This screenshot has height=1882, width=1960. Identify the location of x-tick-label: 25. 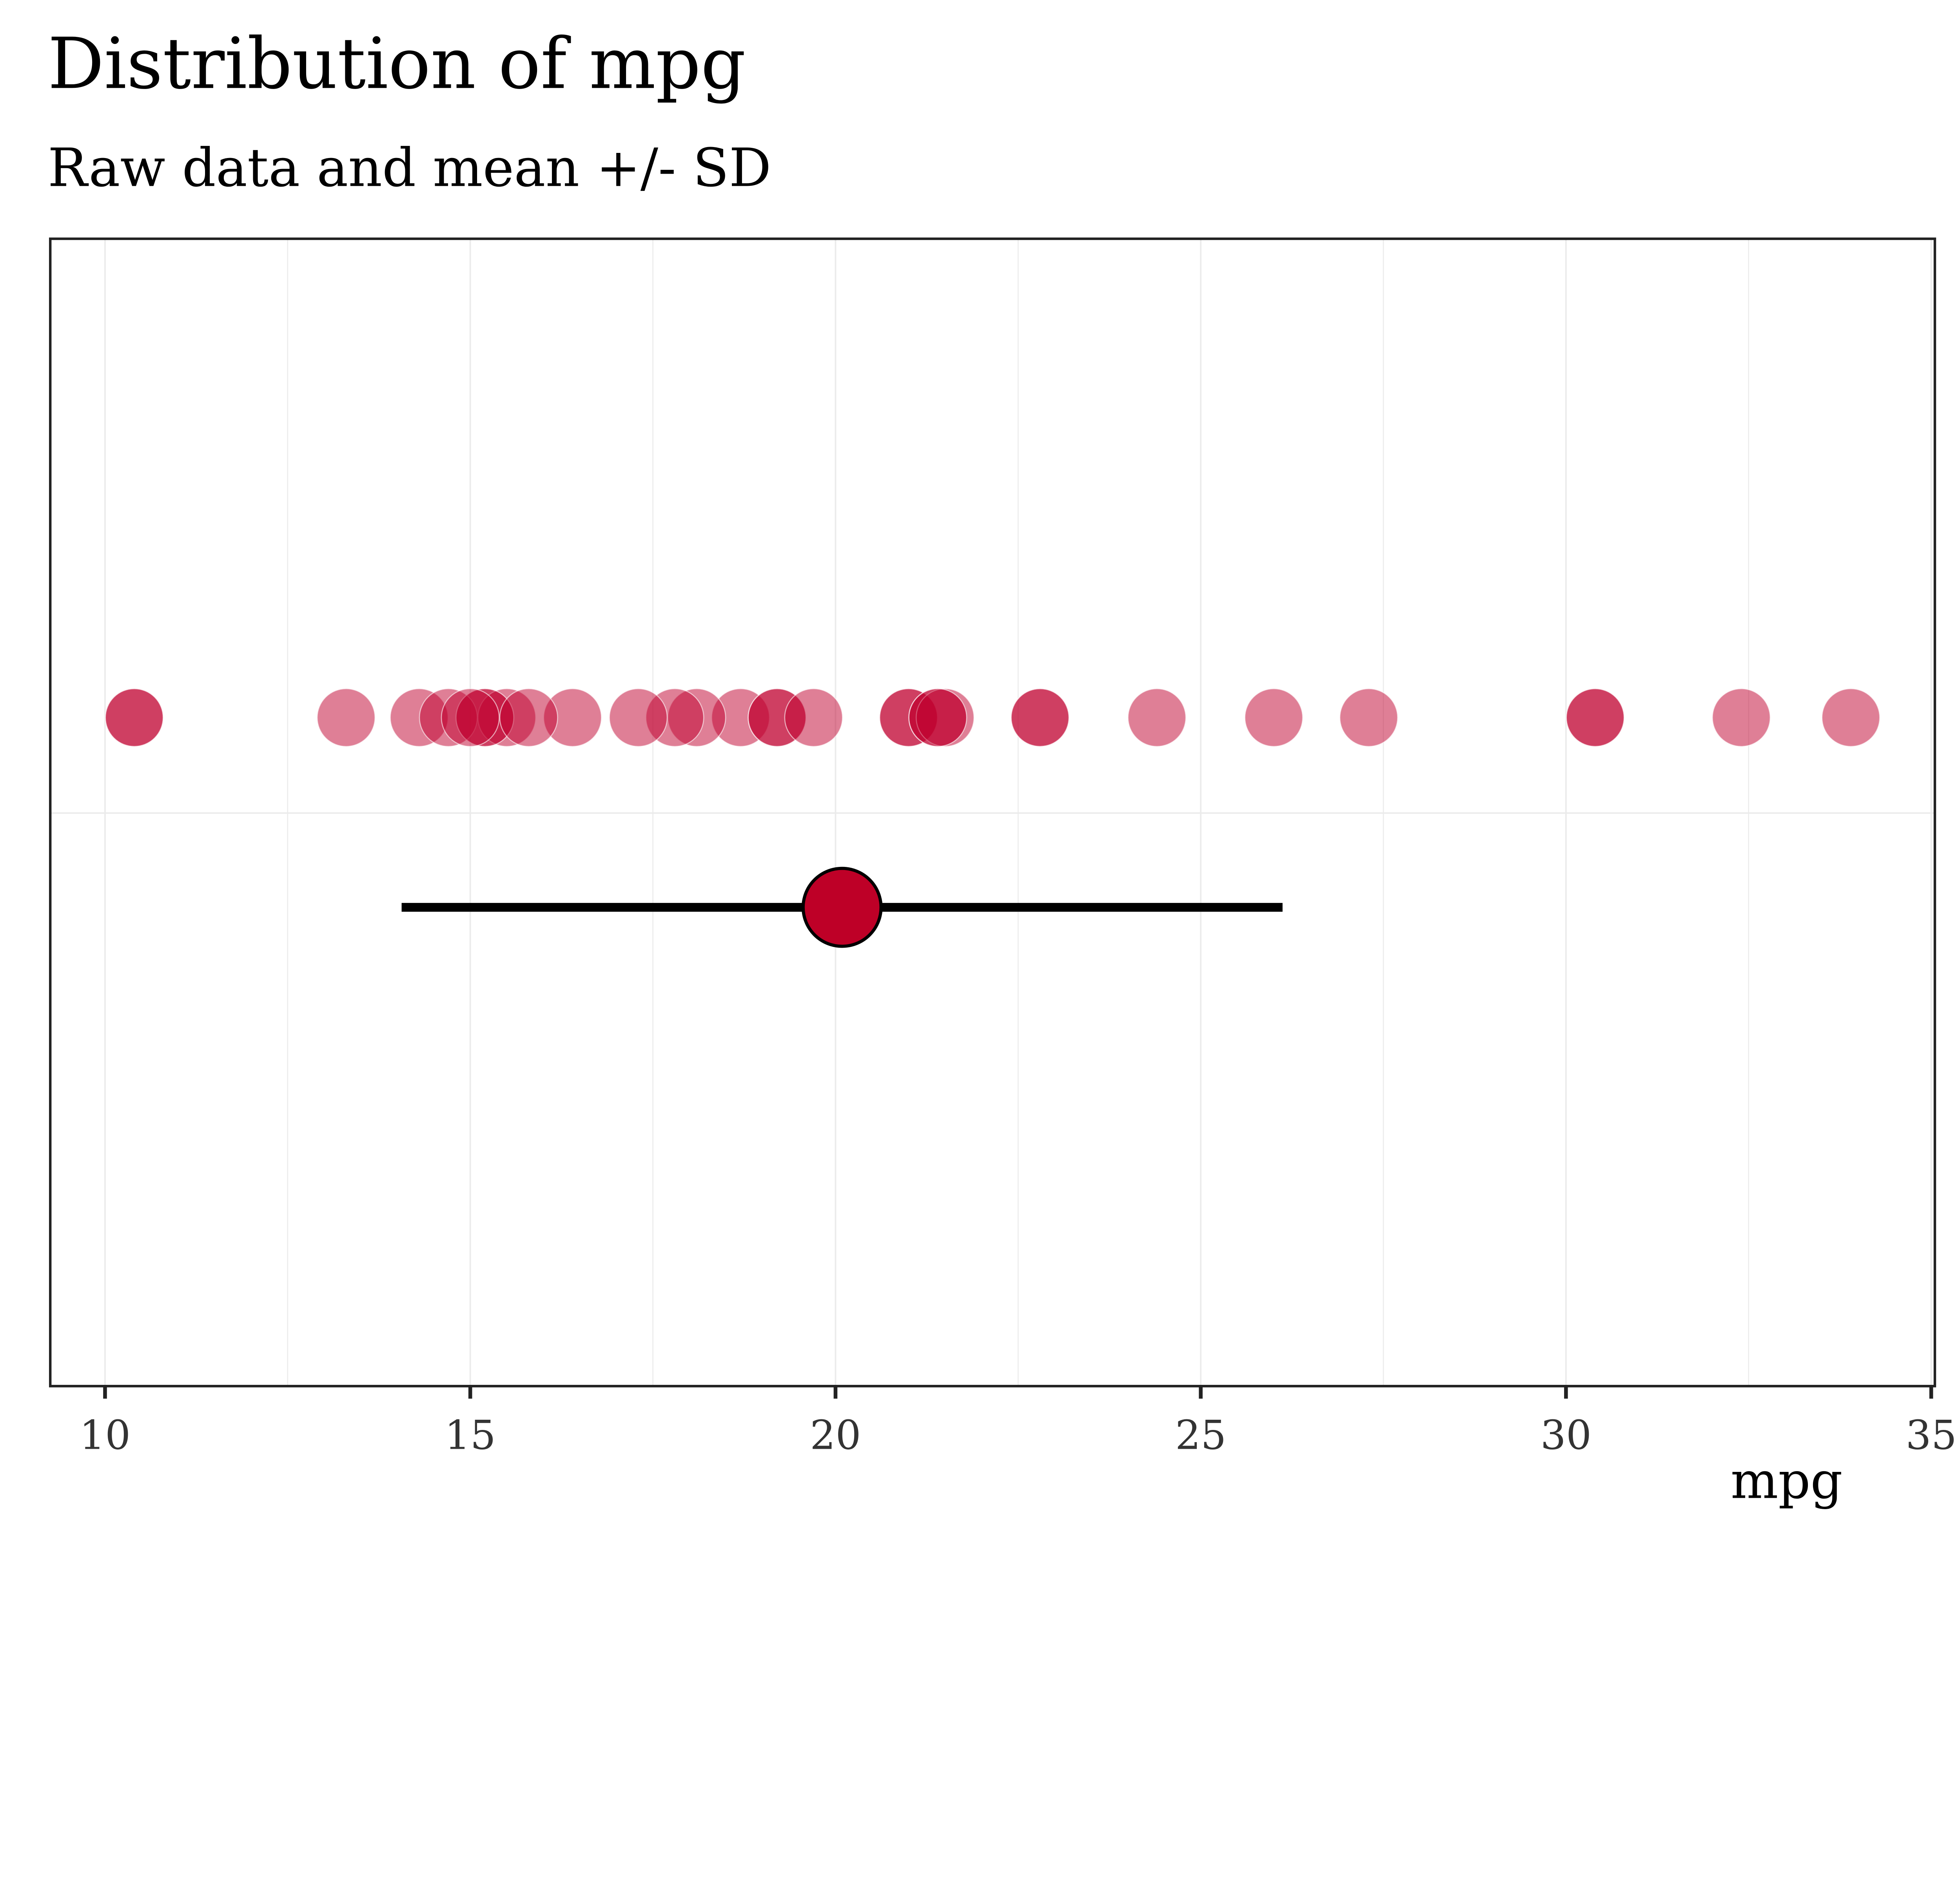
(1201, 1435).